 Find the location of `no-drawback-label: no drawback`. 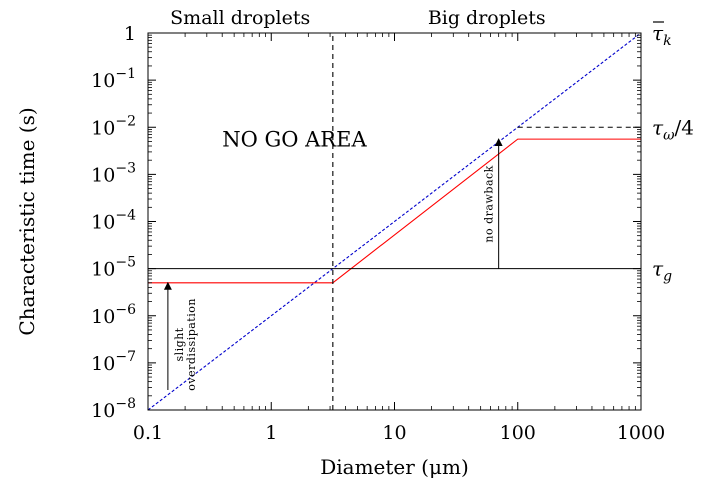

no-drawback-label: no drawback is located at coordinates (489, 203).